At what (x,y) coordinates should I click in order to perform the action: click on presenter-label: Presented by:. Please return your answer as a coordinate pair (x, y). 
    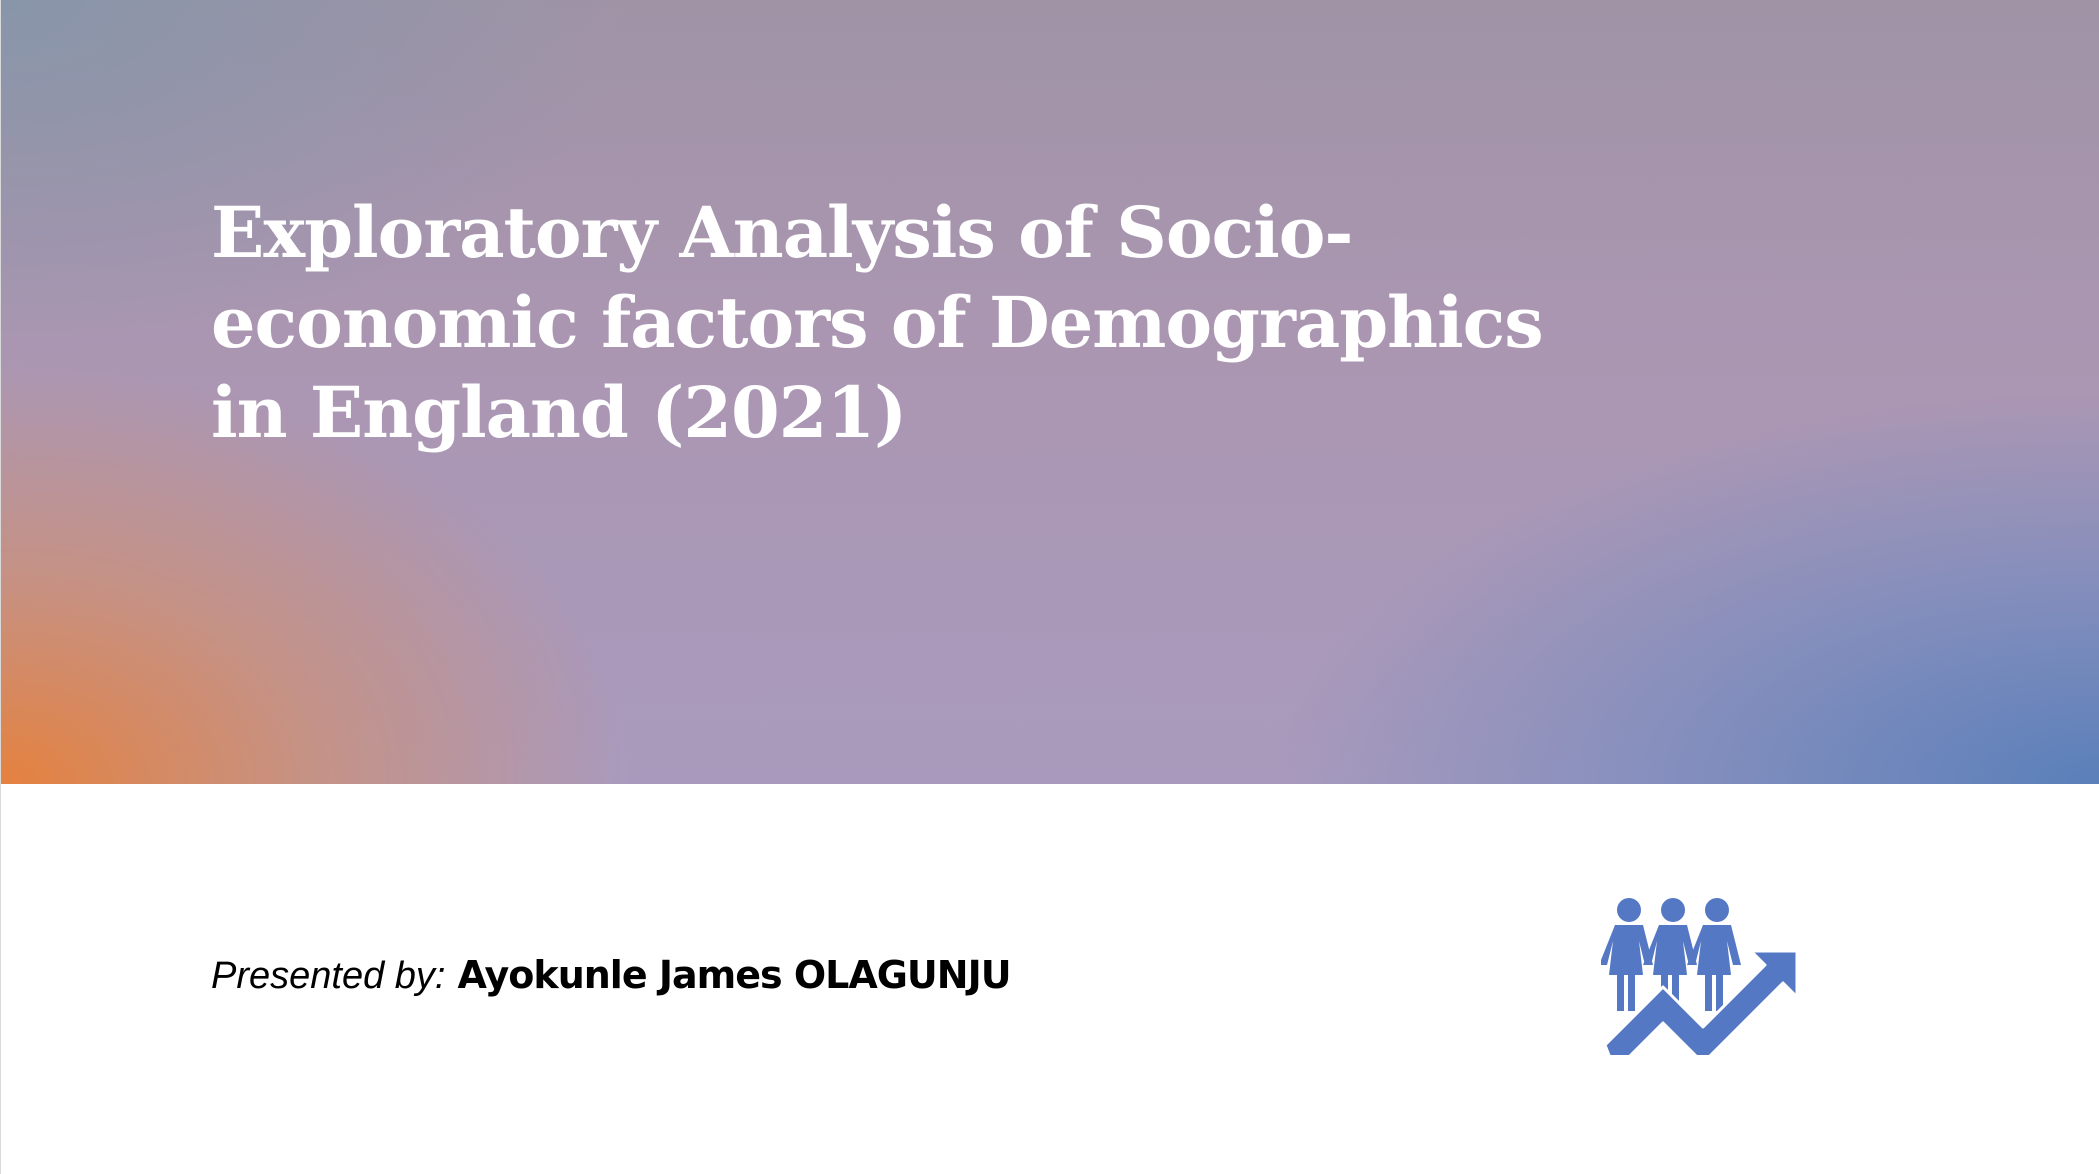
    Looking at the image, I should click on (328, 976).